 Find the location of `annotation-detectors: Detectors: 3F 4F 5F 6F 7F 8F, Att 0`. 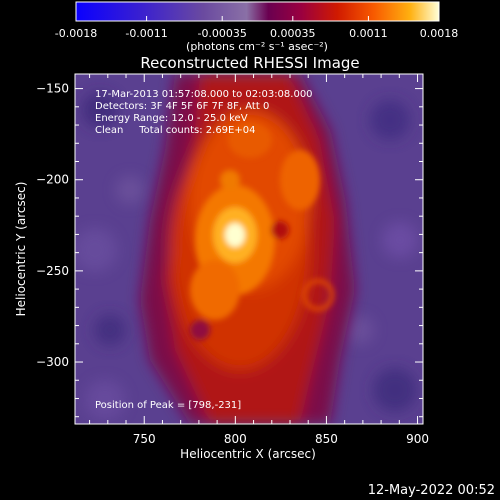

annotation-detectors: Detectors: 3F 4F 5F 6F 7F 8F, Att 0 is located at coordinates (182, 106).